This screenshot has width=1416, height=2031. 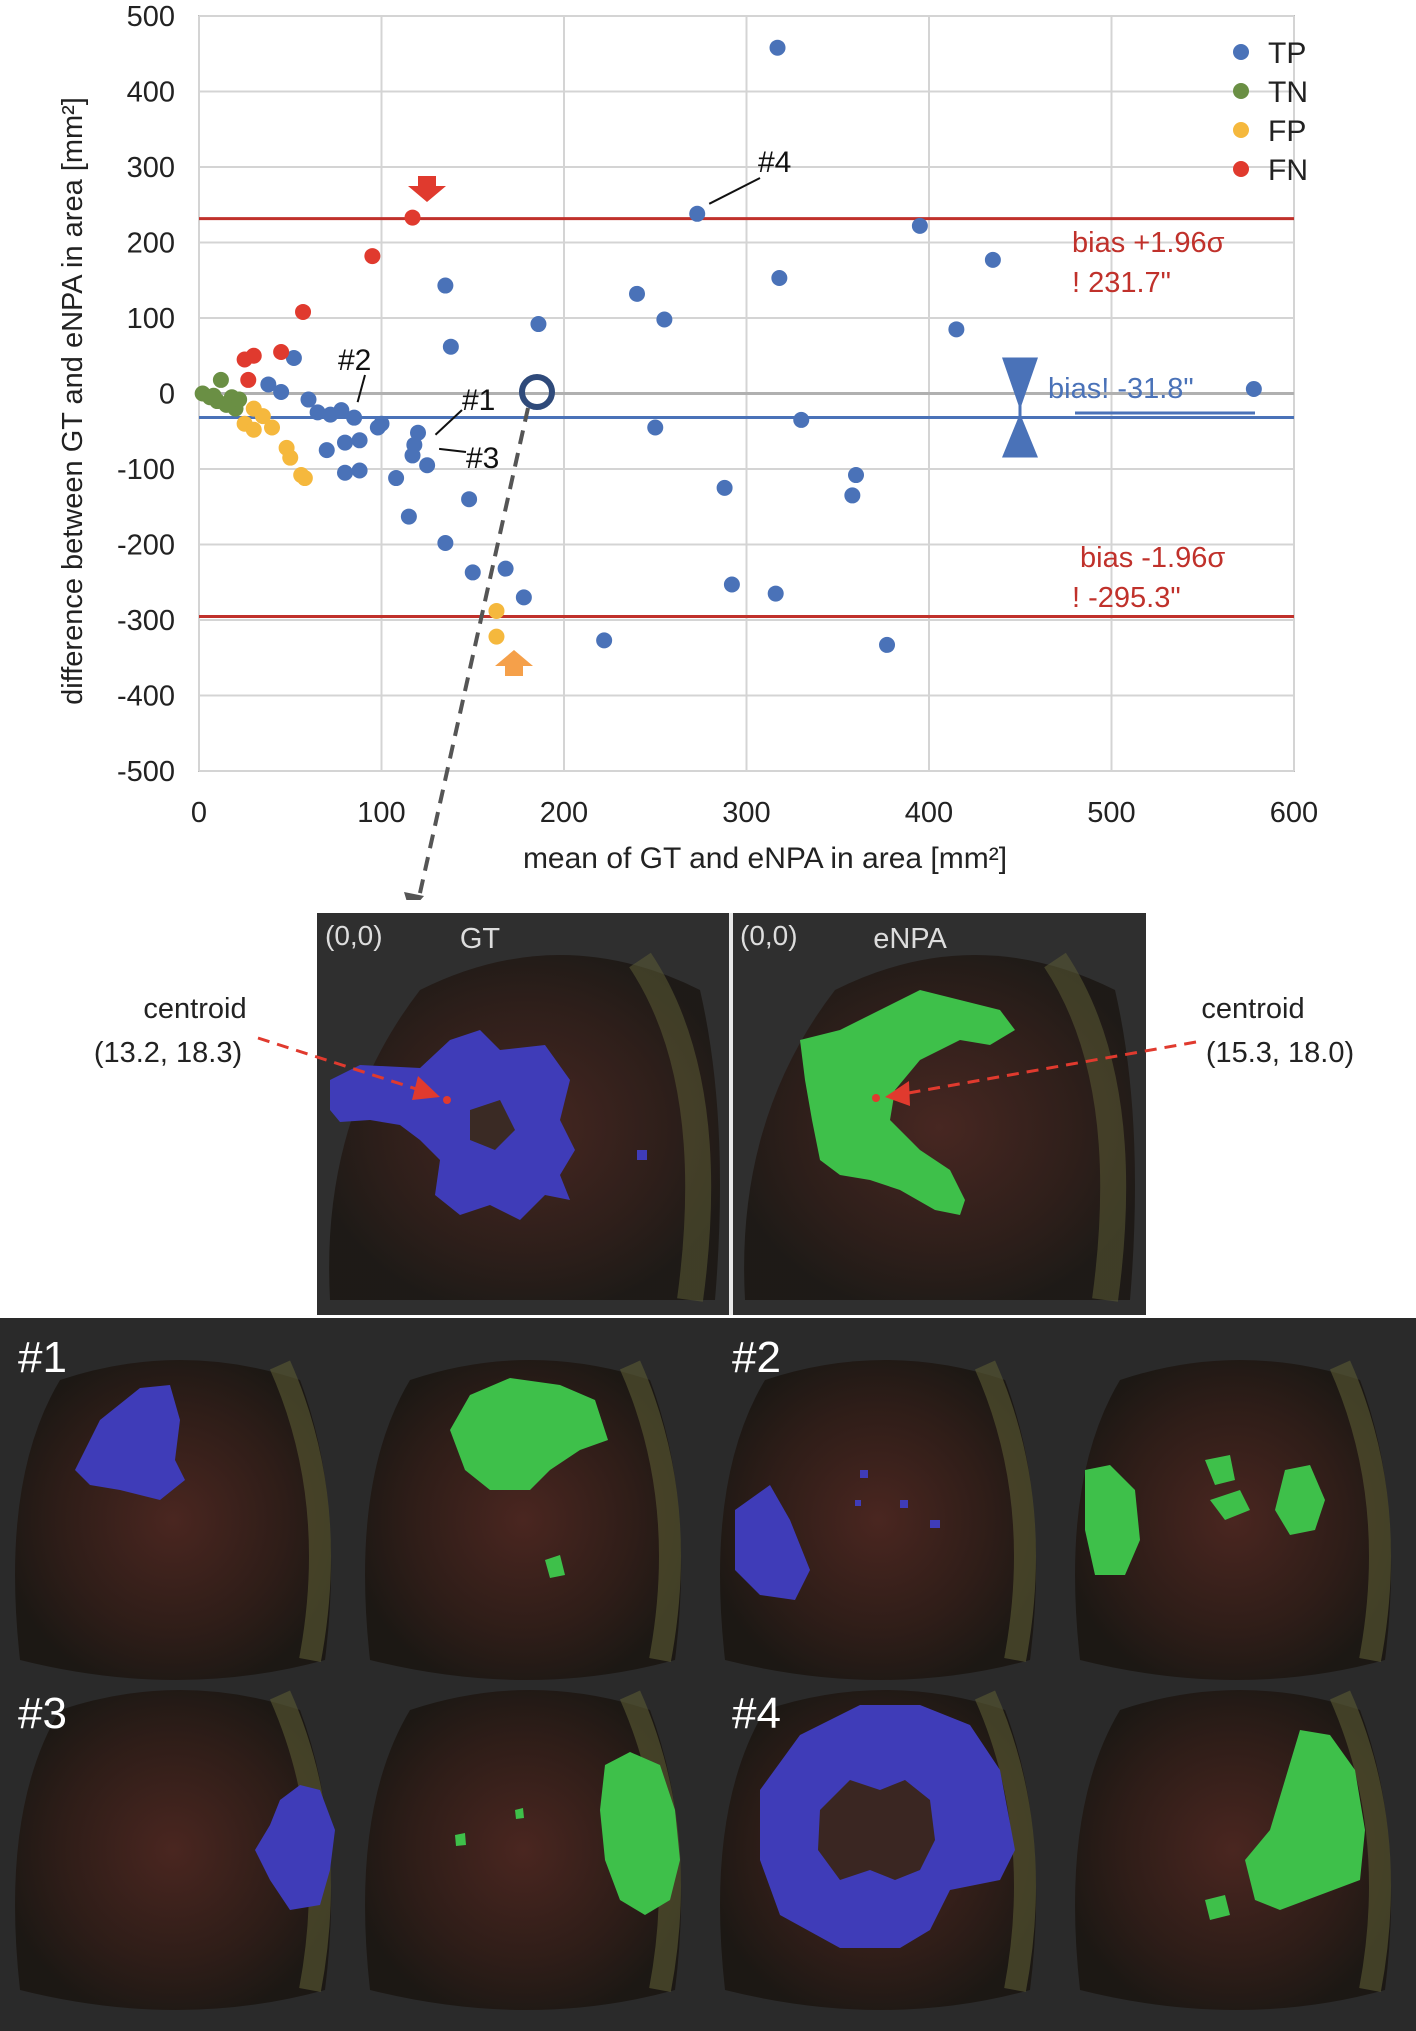 What do you see at coordinates (473, 653) in the screenshot?
I see `selected-case-link` at bounding box center [473, 653].